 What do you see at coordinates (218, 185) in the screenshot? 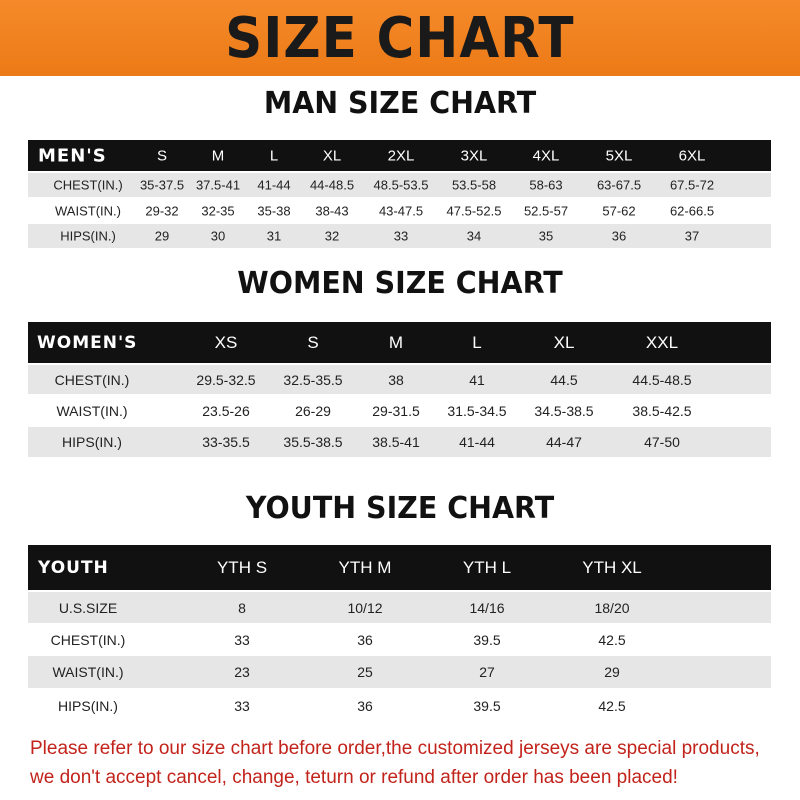
I see `size-value: 37.5-41` at bounding box center [218, 185].